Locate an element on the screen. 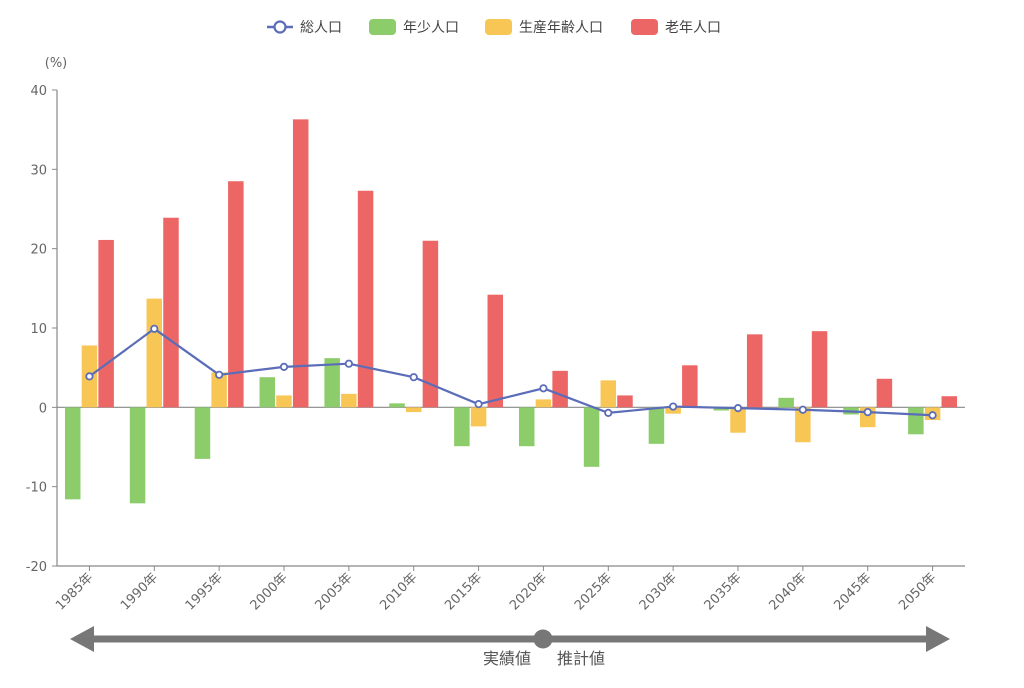 Image resolution: width=1024 pixels, height=688 pixels. line-point-9: 総人口 2030年: 0.1 is located at coordinates (673, 406).